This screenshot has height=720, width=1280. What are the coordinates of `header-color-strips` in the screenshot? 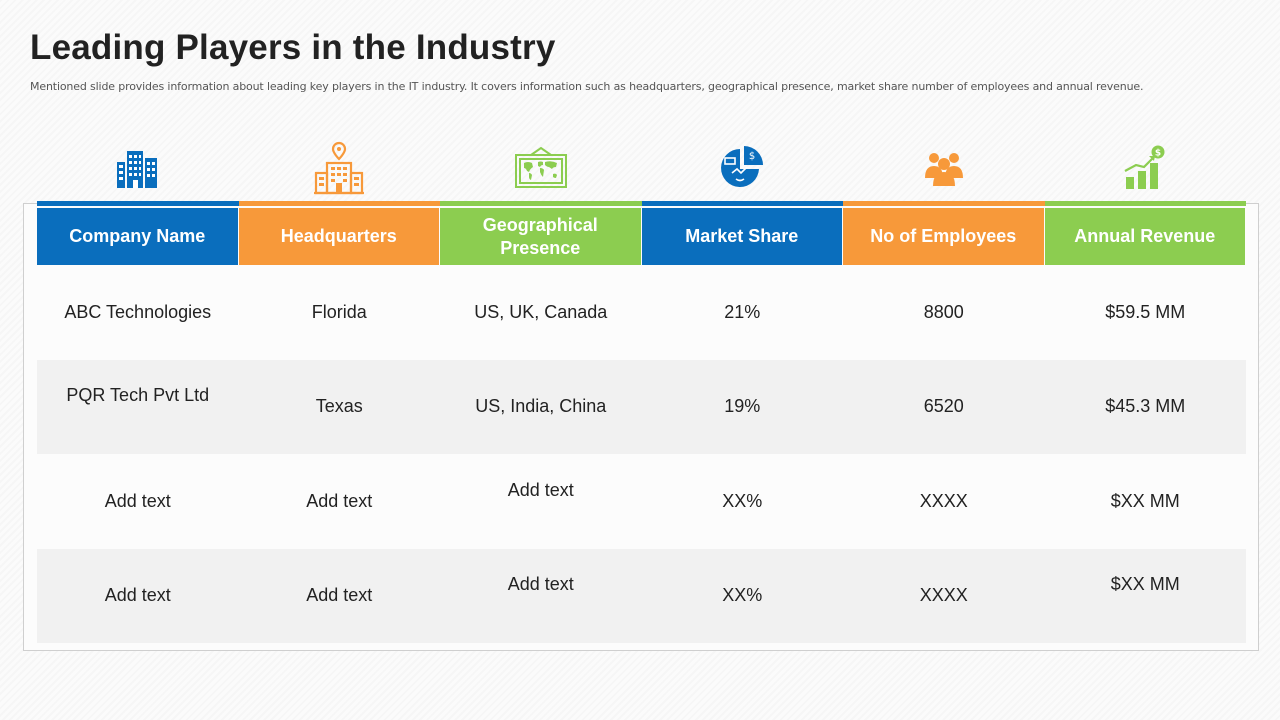 It's located at (641, 203).